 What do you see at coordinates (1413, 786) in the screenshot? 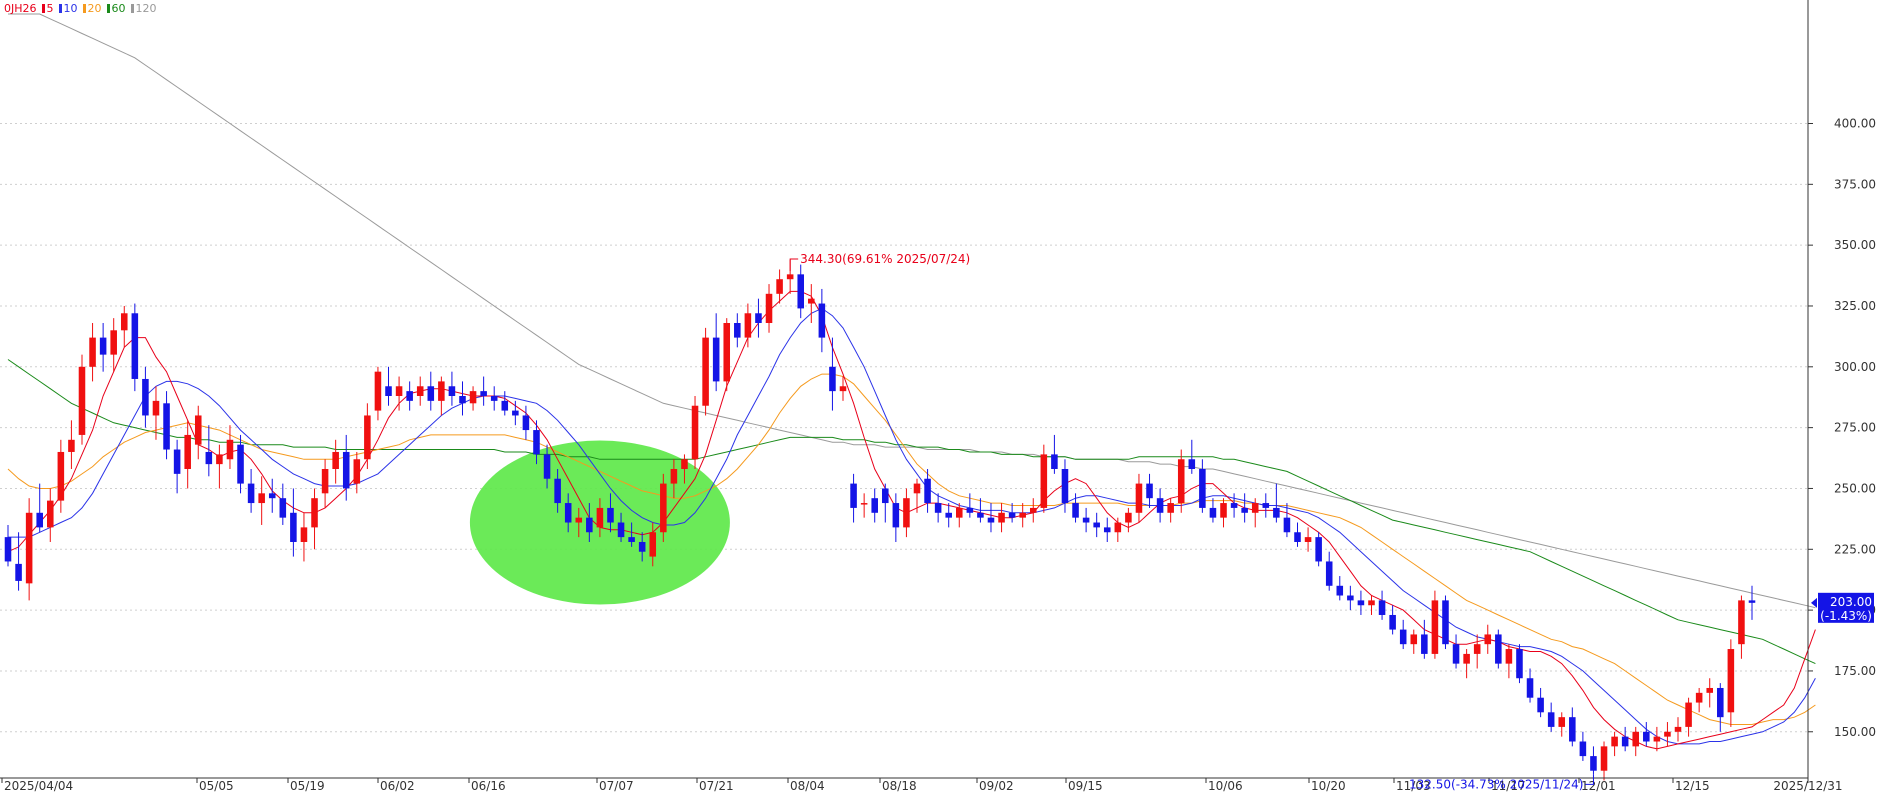
I see `x-tick-label: 11/03` at bounding box center [1413, 786].